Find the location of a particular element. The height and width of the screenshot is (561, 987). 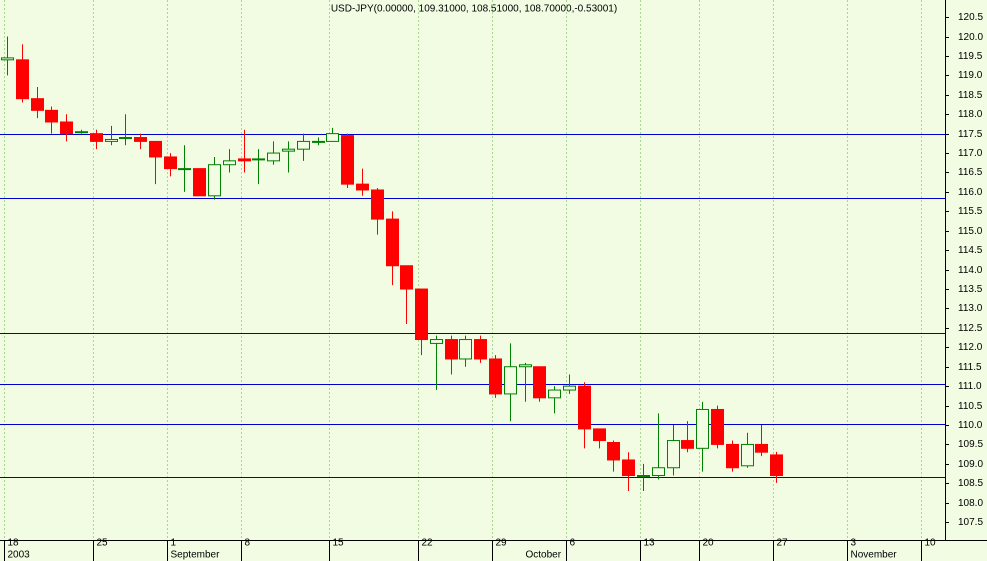

x-tick-label: 18 is located at coordinates (14, 543).